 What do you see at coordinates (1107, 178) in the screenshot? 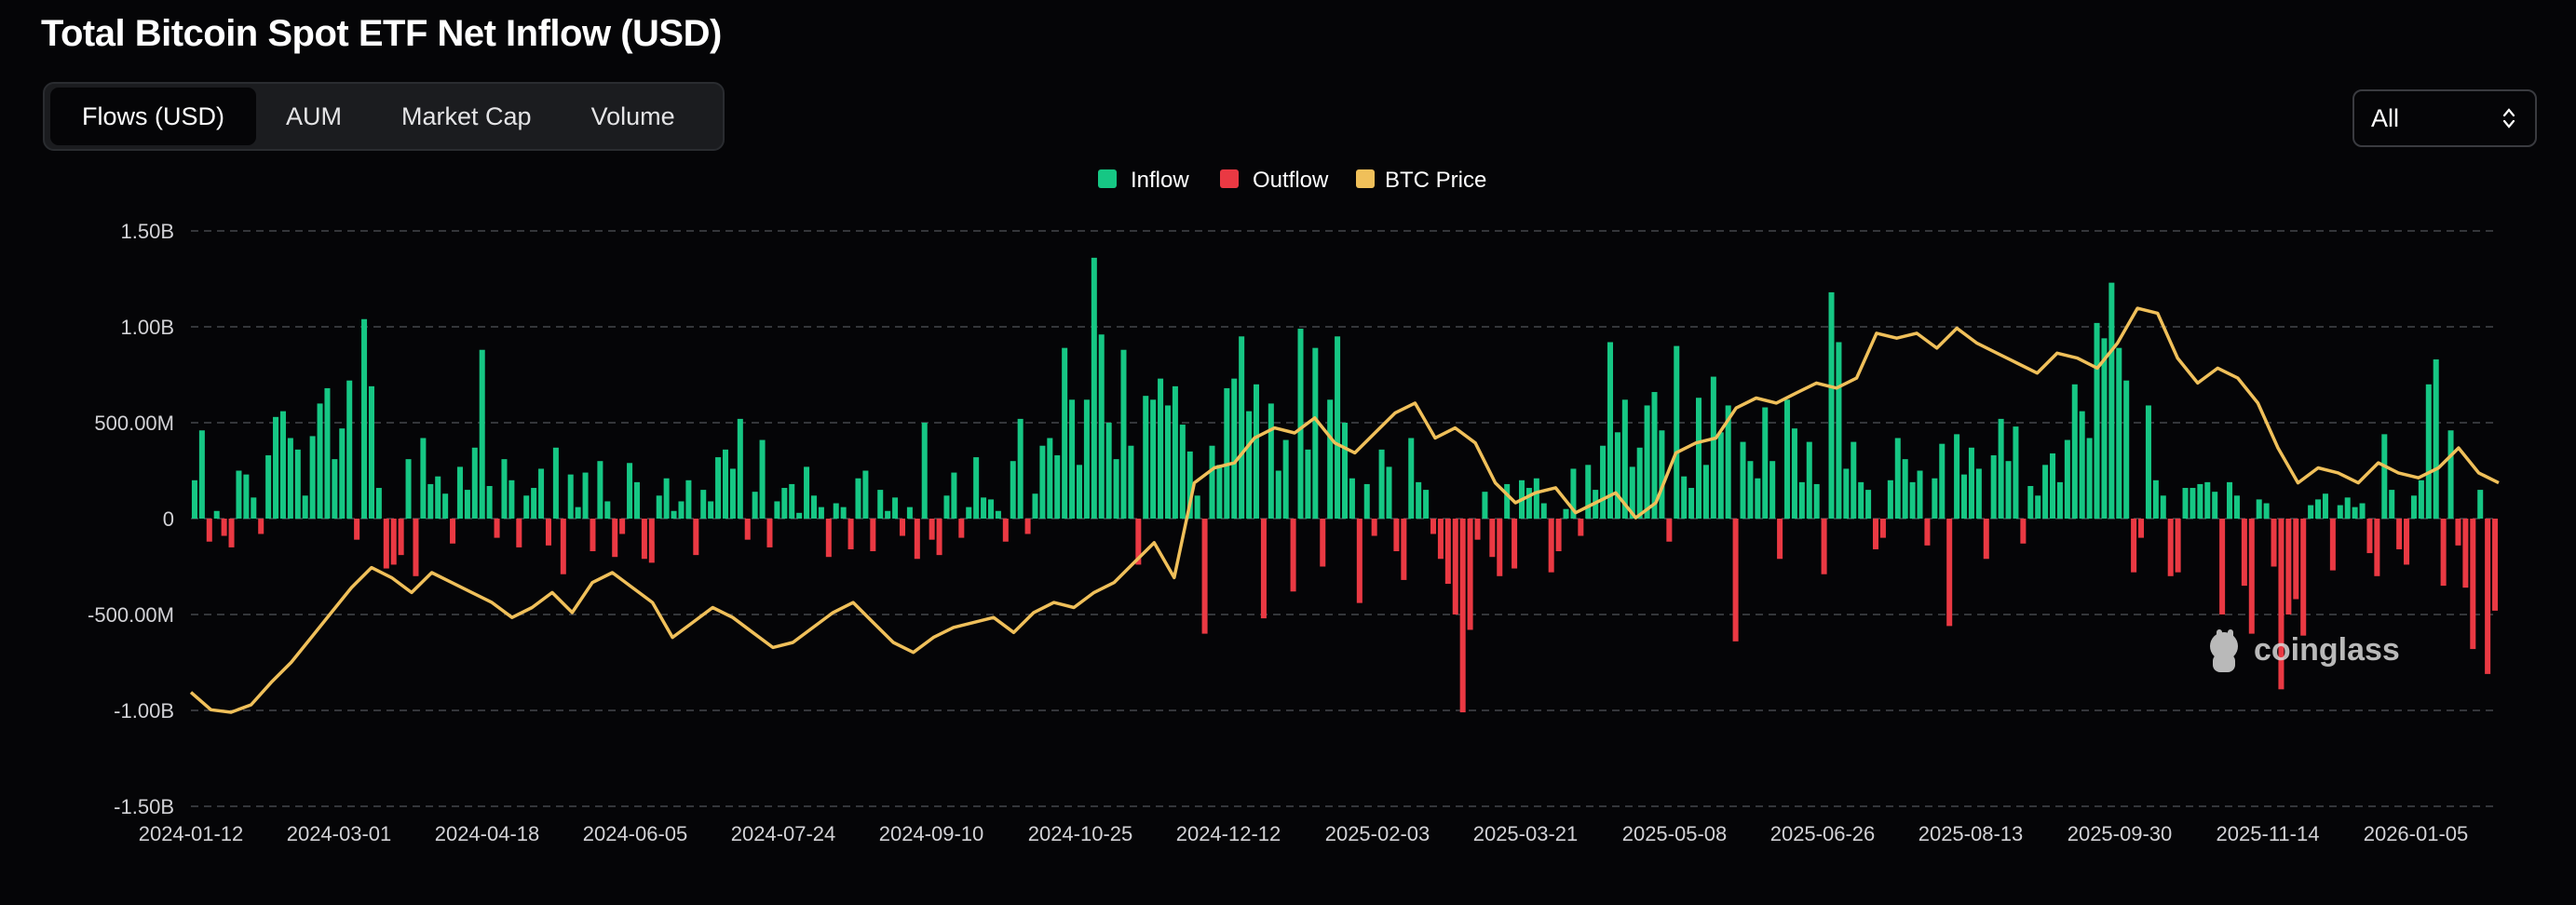
I see `legend-inflow-swatch` at bounding box center [1107, 178].